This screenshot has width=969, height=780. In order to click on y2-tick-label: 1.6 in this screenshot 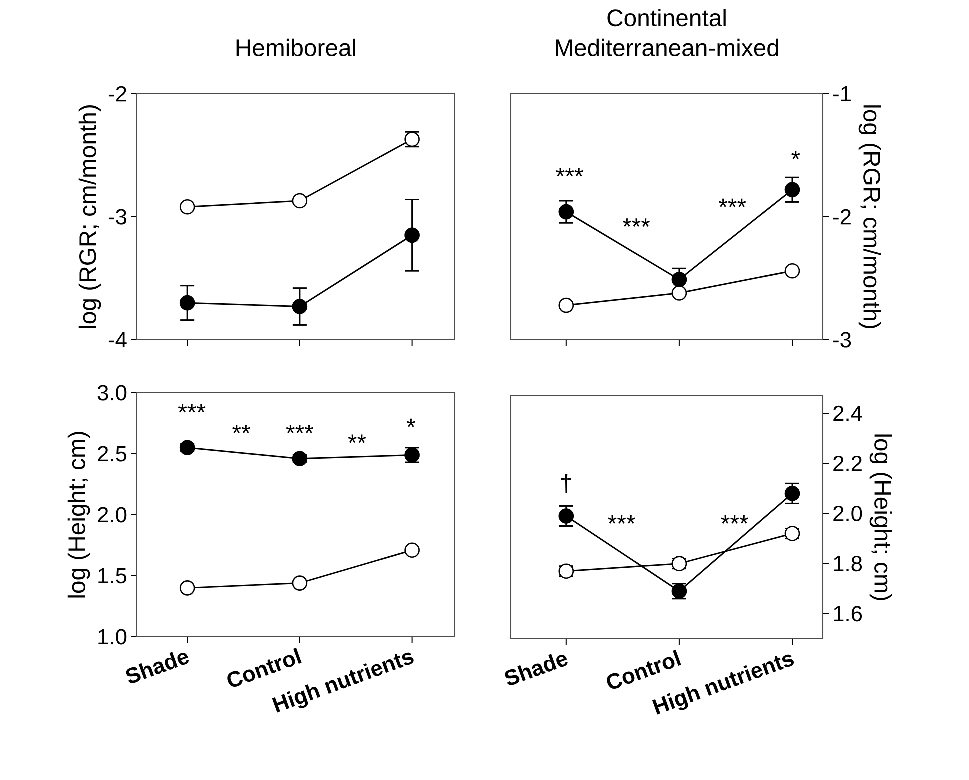, I will do `click(848, 614)`.